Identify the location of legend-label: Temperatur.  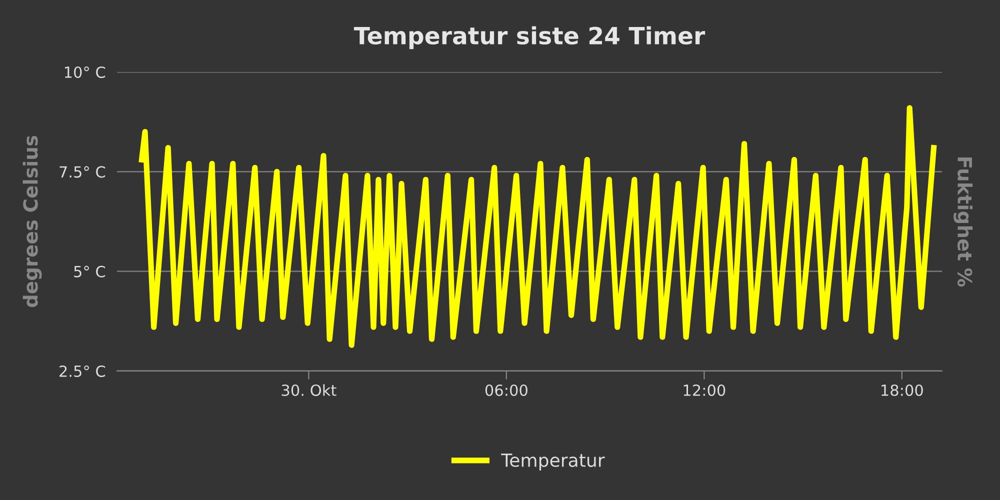
(553, 462).